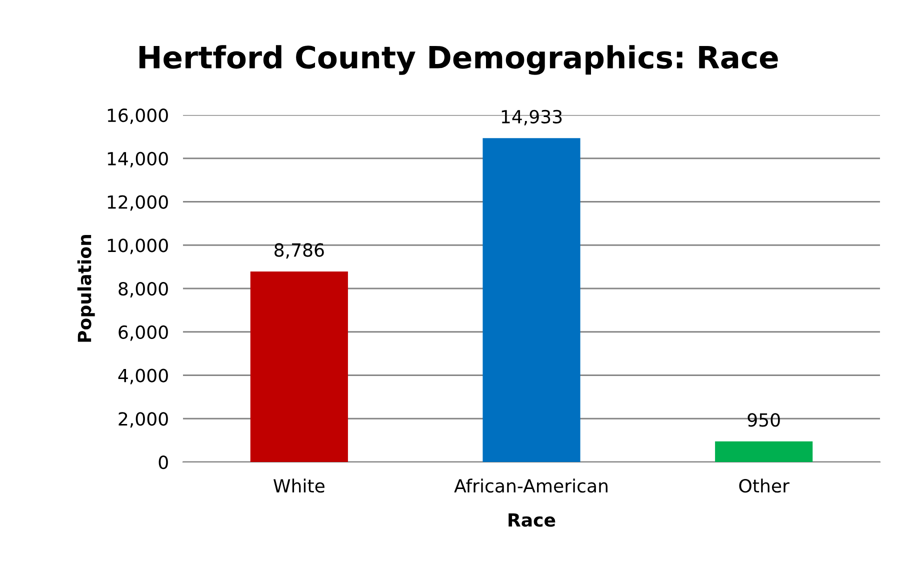  What do you see at coordinates (143, 376) in the screenshot?
I see `y-tick-label: 4,000` at bounding box center [143, 376].